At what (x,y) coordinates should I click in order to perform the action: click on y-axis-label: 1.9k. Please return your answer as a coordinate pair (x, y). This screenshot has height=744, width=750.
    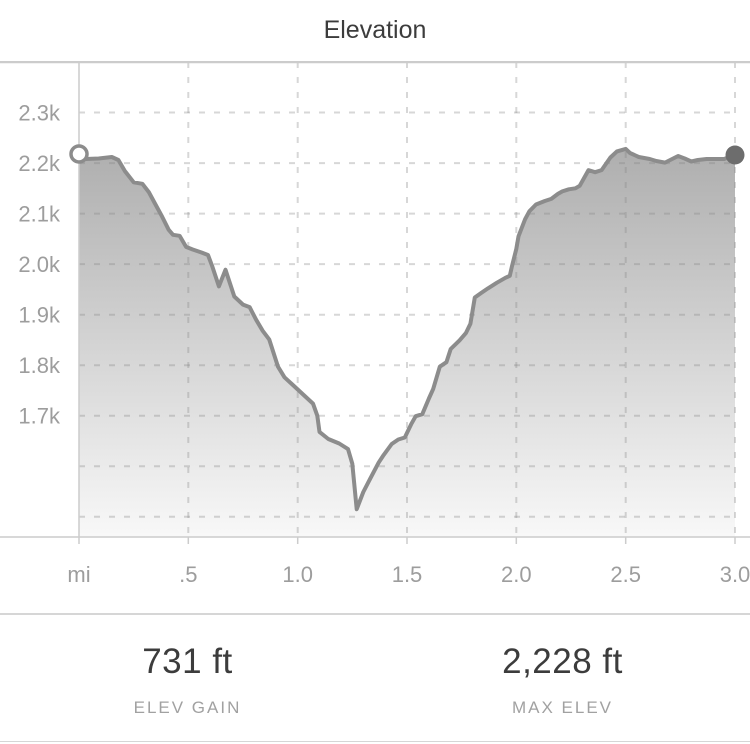
    Looking at the image, I should click on (39, 315).